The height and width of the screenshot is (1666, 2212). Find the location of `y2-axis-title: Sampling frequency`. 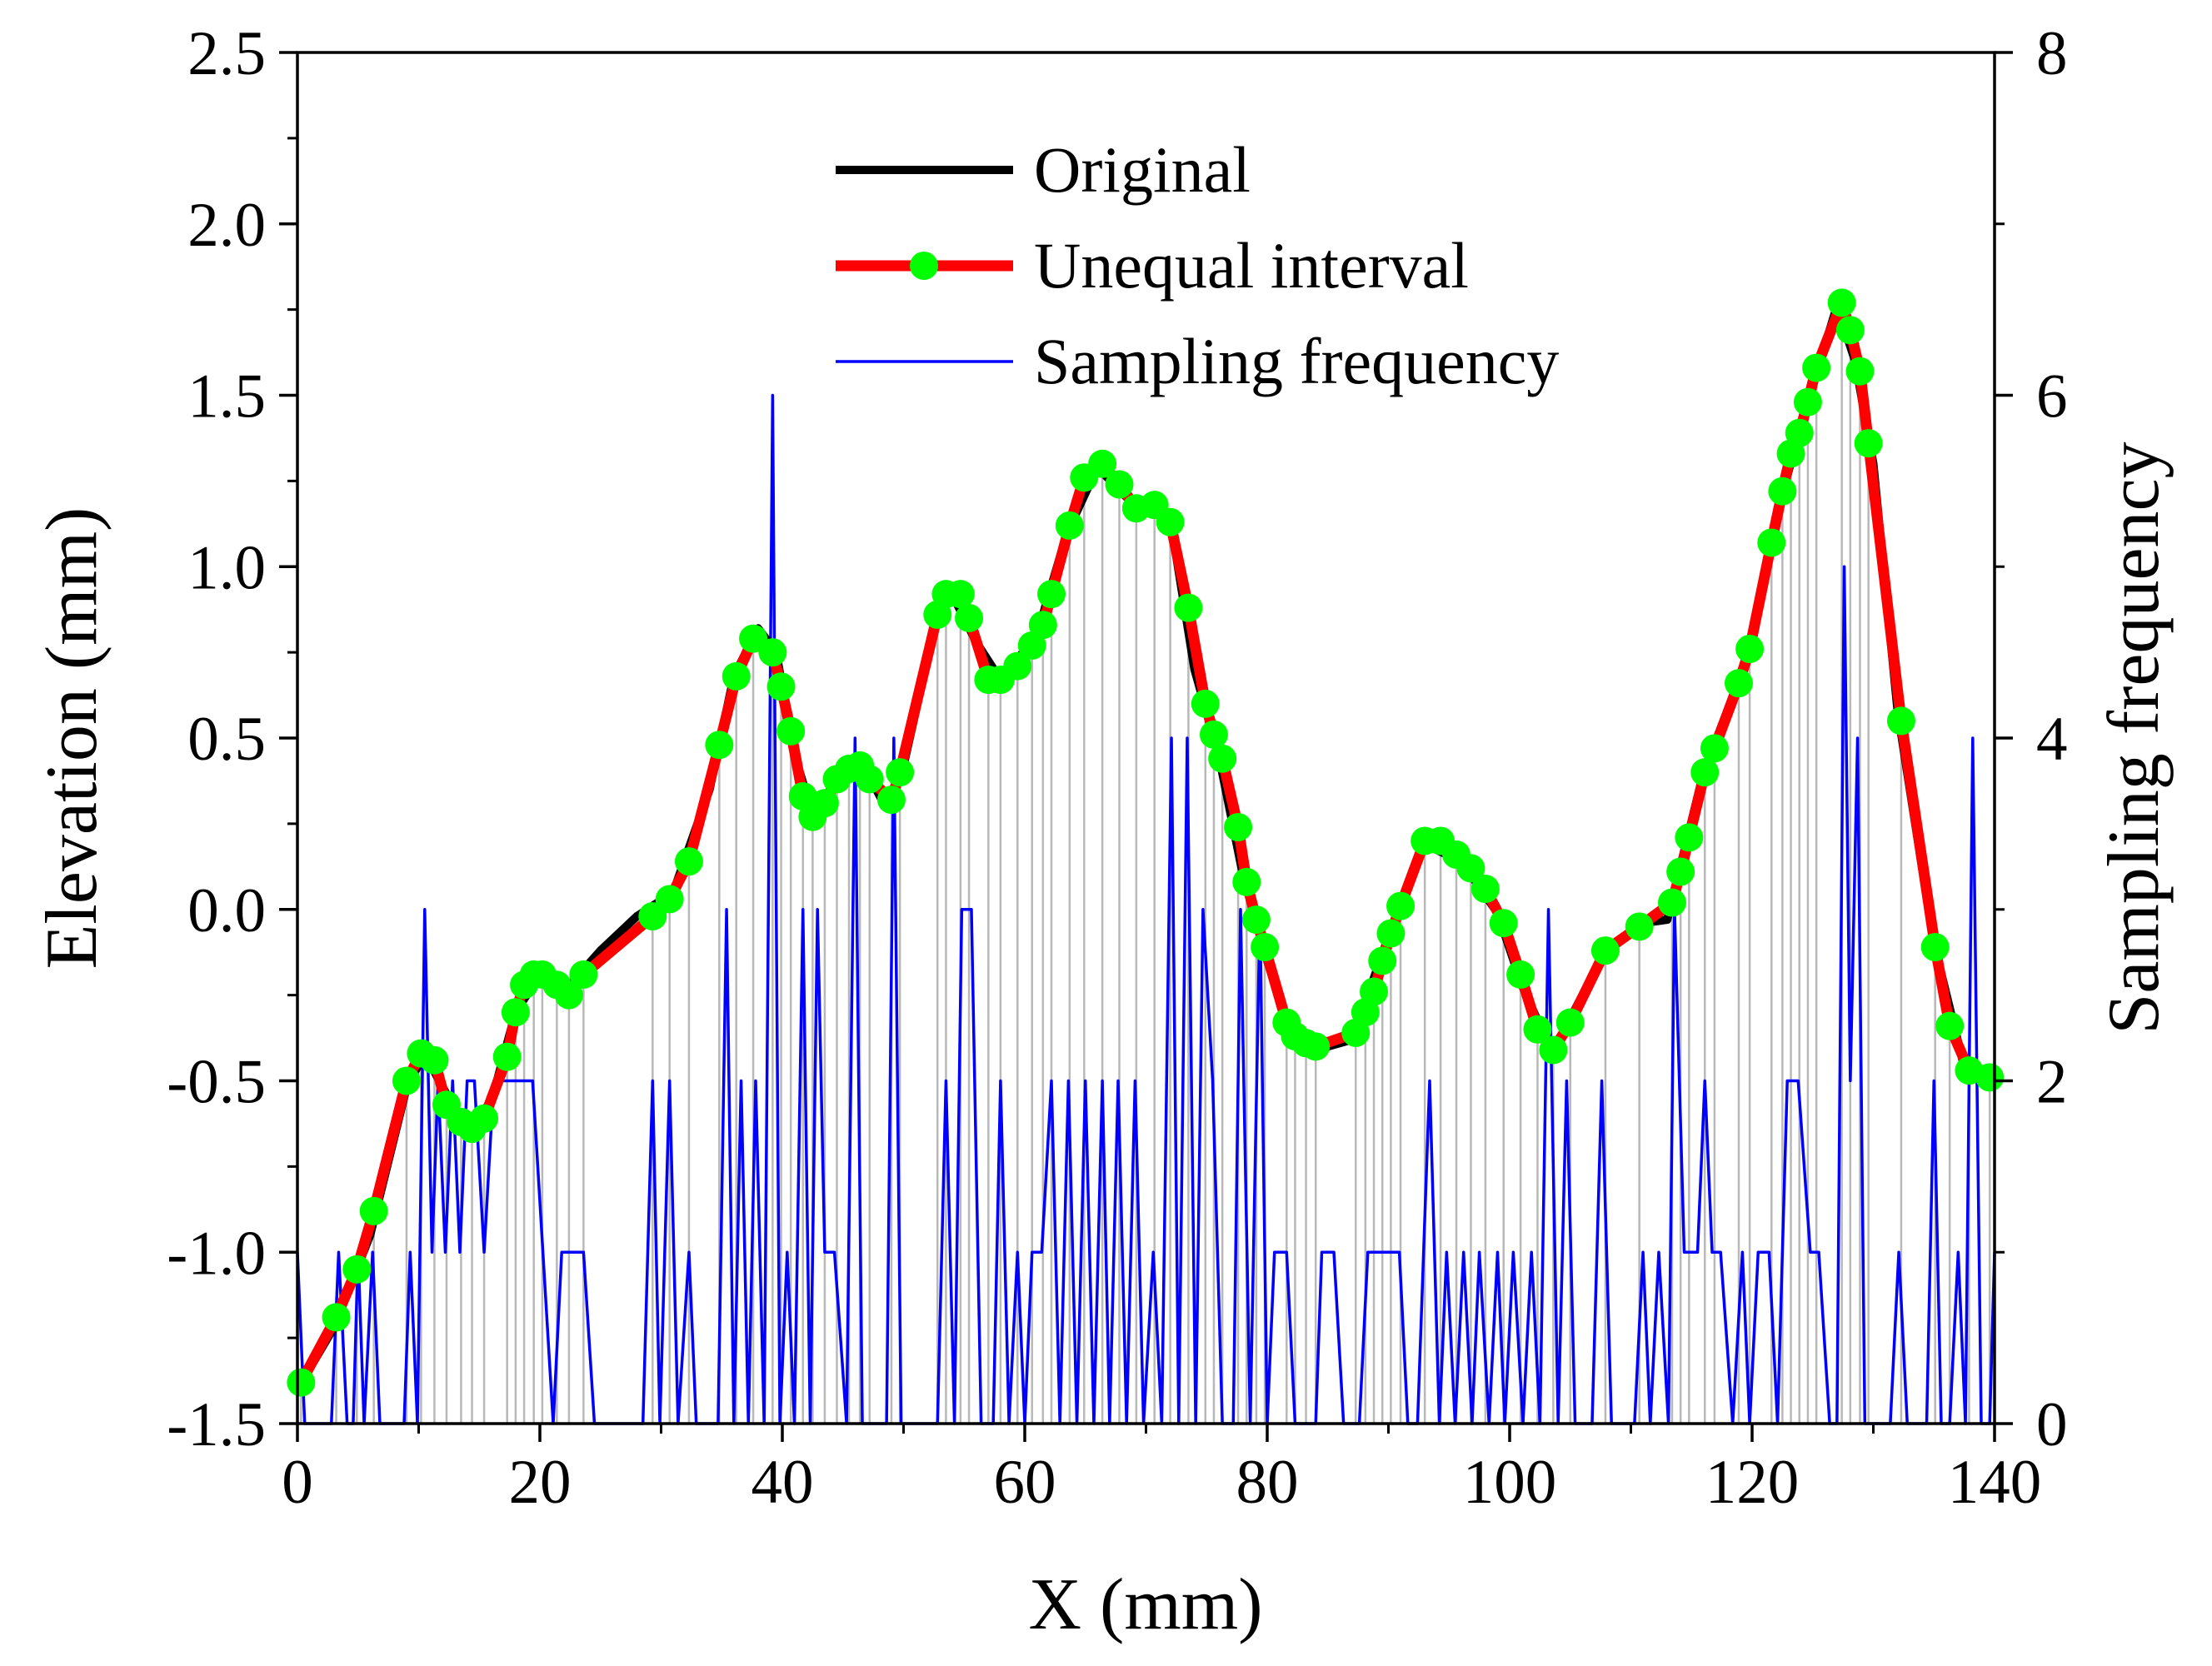

y2-axis-title: Sampling frequency is located at coordinates (2134, 737).